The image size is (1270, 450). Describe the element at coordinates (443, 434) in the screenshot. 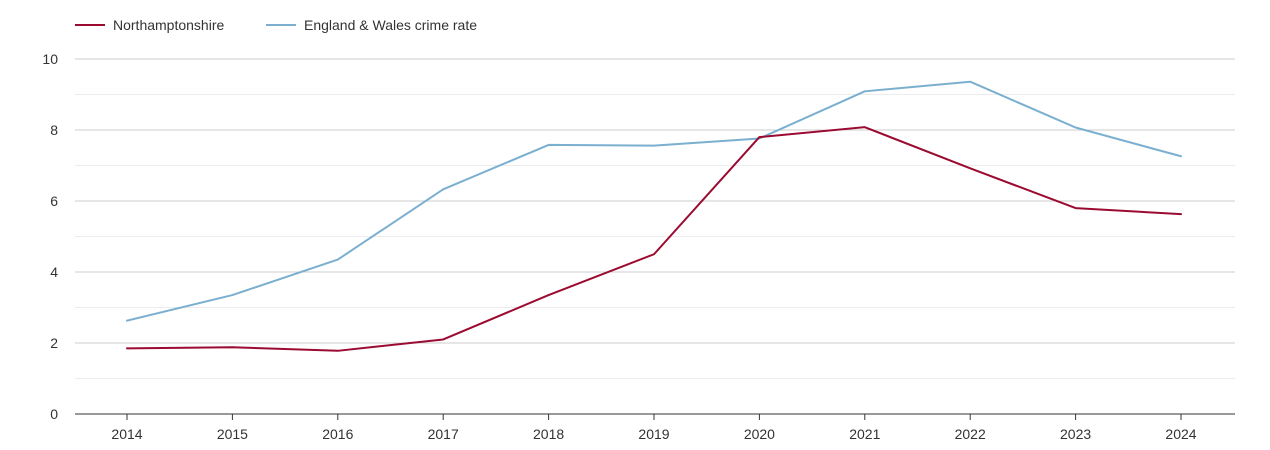

I see `x-tick-label: 2017` at that location.